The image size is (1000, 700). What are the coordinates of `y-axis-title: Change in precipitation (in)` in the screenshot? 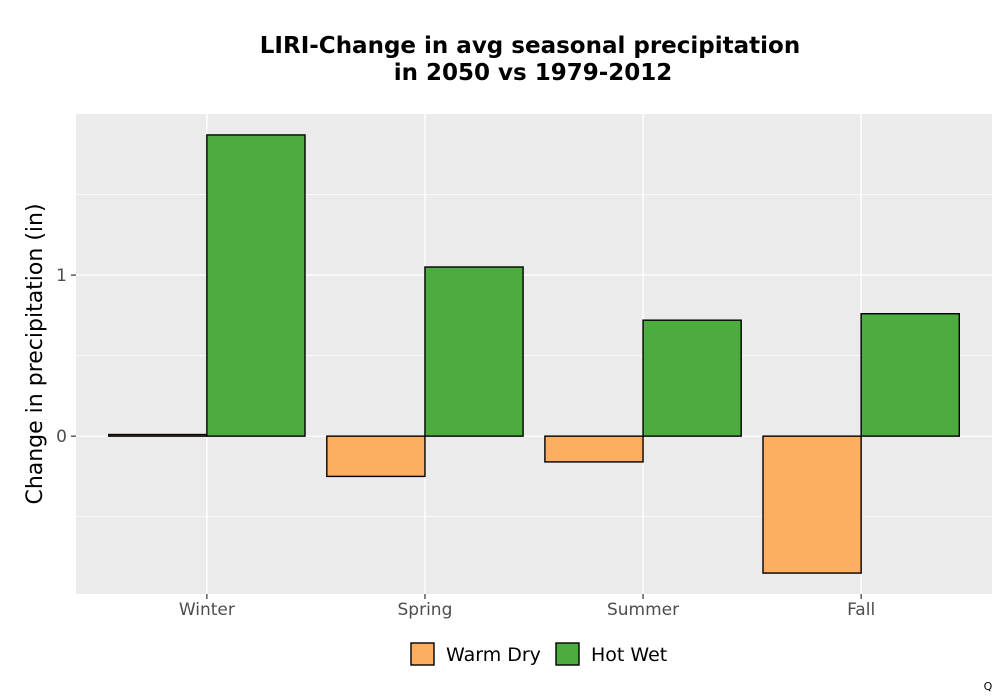 It's located at (35, 353).